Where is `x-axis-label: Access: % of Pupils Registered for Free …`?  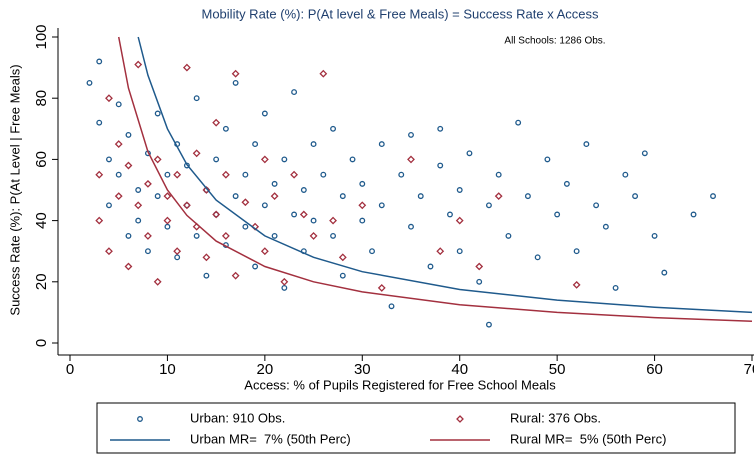 x-axis-label: Access: % of Pupils Registered for Free … is located at coordinates (400, 384).